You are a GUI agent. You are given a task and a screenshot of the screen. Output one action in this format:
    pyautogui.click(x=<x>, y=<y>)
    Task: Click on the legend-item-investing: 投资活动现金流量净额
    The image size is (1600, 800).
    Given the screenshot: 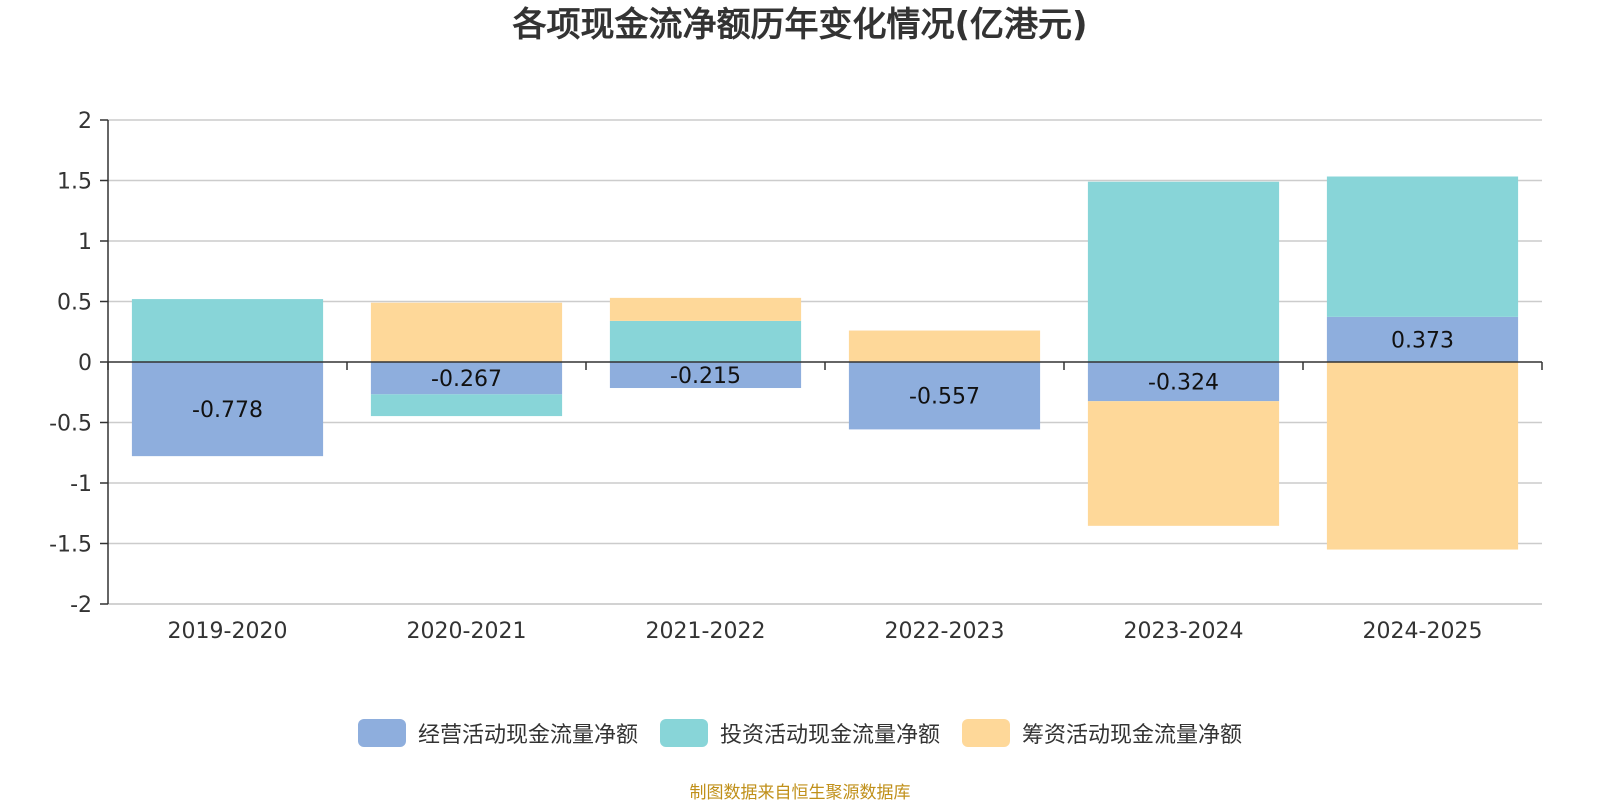 What is the action you would take?
    pyautogui.click(x=799, y=733)
    